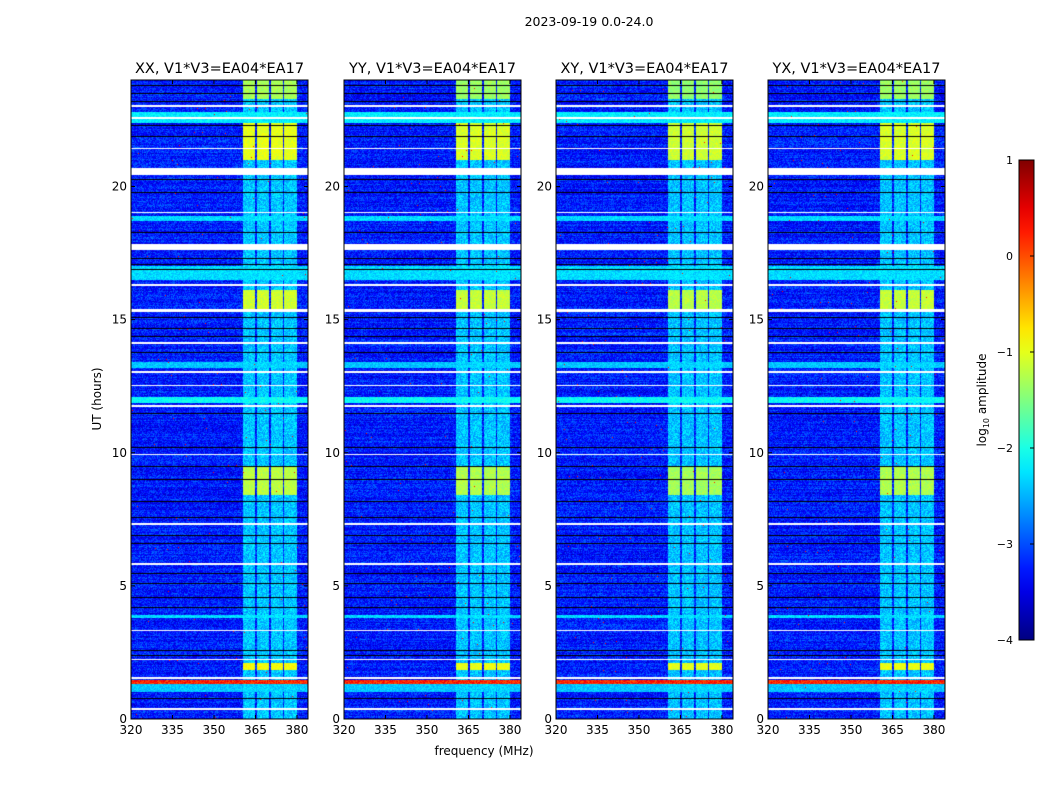 The width and height of the screenshot is (1050, 800). I want to click on colorbar-tick-label: −3, so click(1005, 544).